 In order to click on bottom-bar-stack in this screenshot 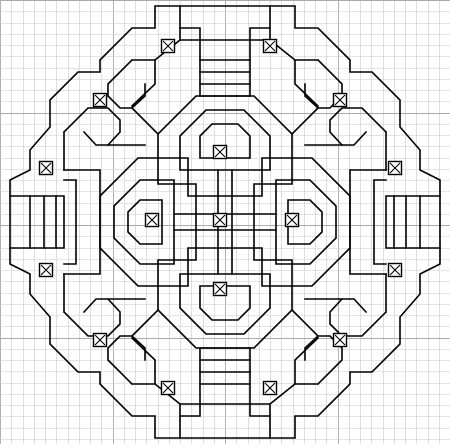, I will do `click(225, 387)`.